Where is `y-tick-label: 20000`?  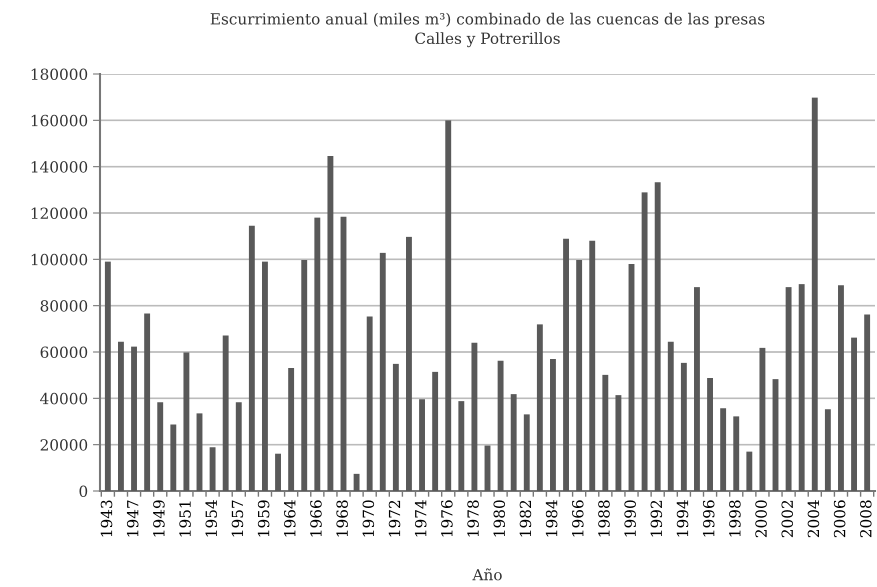
y-tick-label: 20000 is located at coordinates (64, 445).